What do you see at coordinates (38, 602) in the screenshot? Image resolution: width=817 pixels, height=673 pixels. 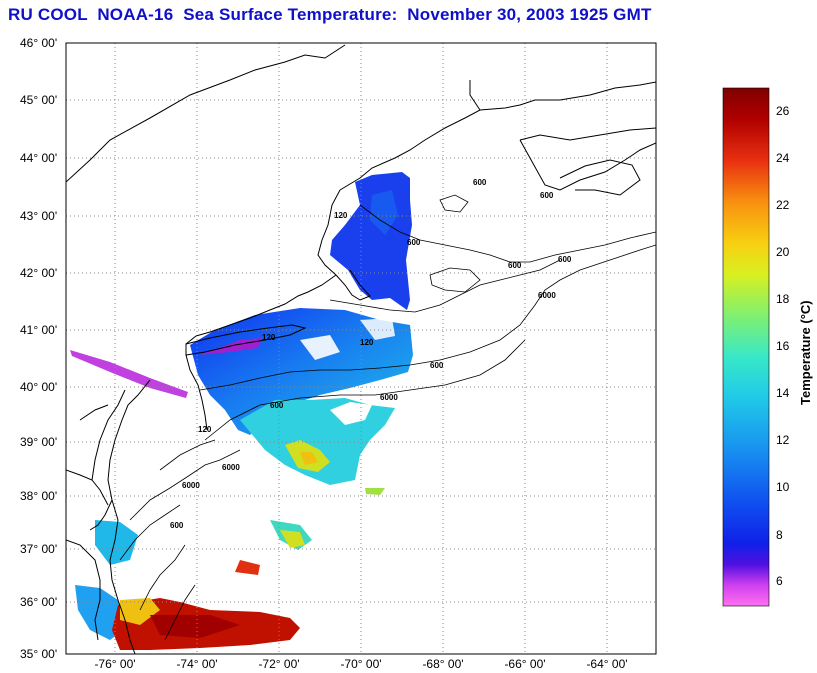 I see `lat-label: 36° 00'` at bounding box center [38, 602].